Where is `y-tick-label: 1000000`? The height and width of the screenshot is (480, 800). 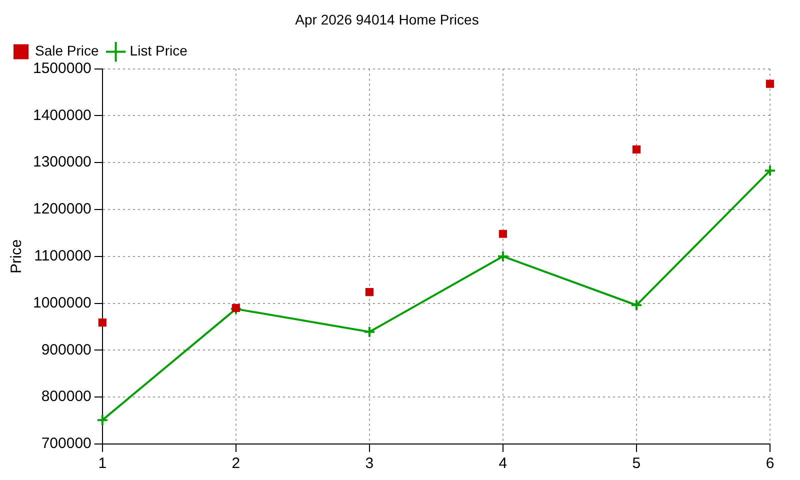
y-tick-label: 1000000 is located at coordinates (62, 303).